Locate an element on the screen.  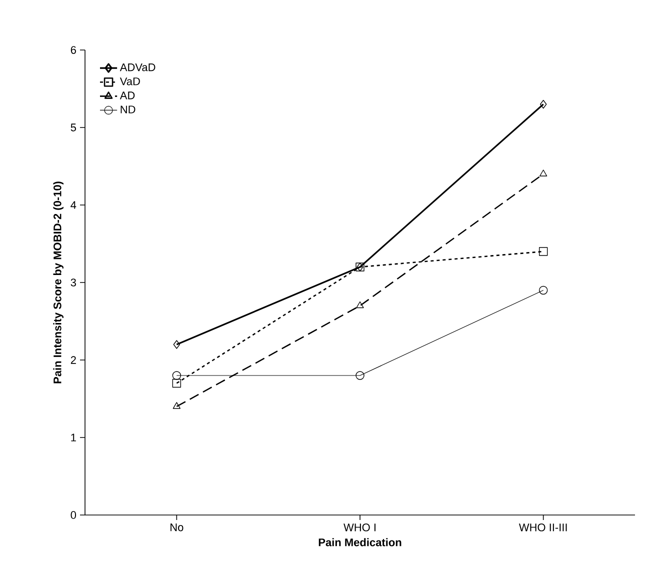
x-tick-label: WHO II-III is located at coordinates (542, 528).